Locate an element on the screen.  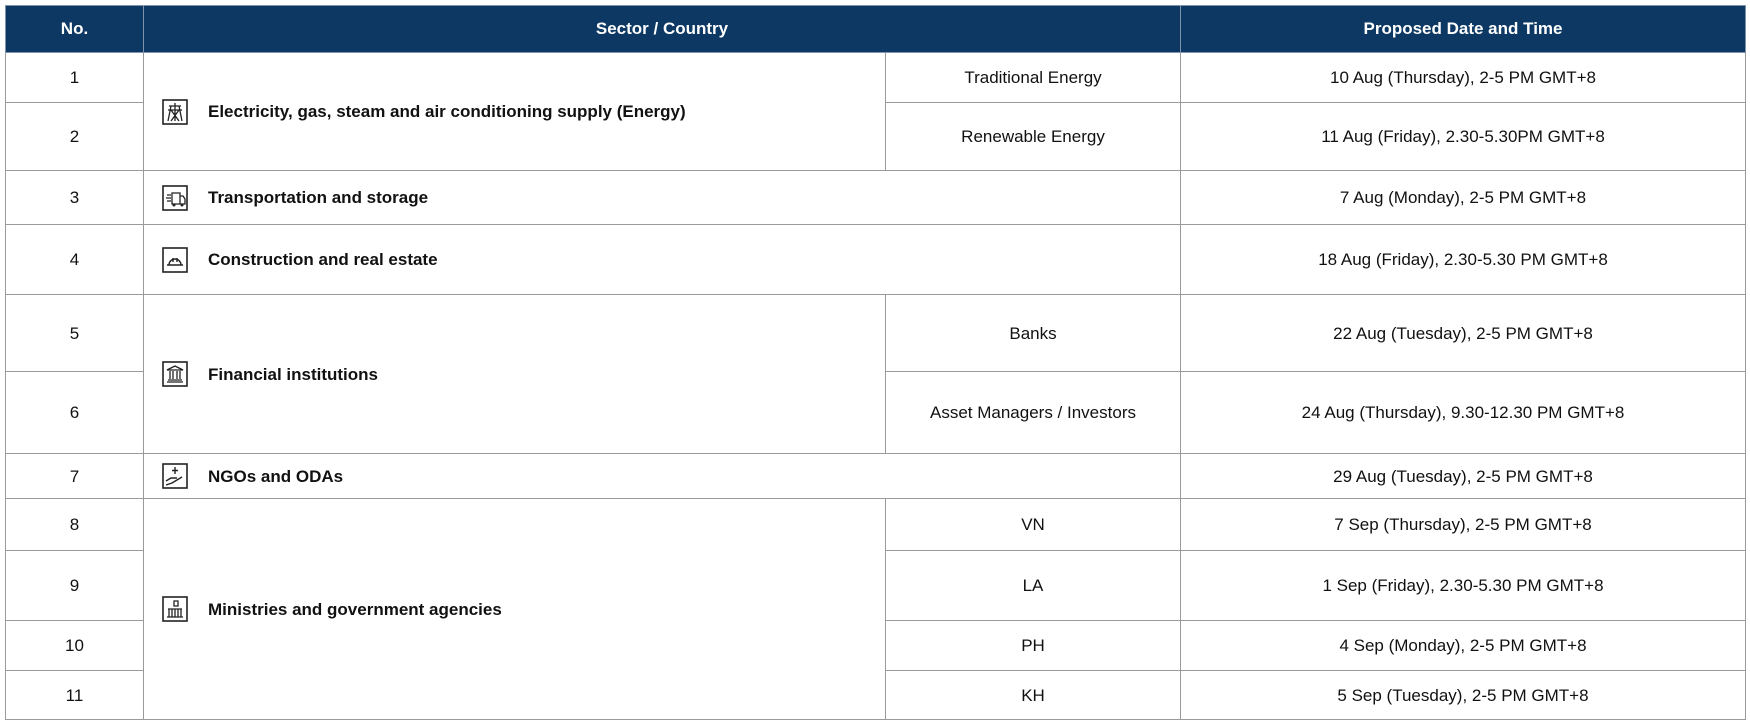
row-number: 10 is located at coordinates (74, 645).